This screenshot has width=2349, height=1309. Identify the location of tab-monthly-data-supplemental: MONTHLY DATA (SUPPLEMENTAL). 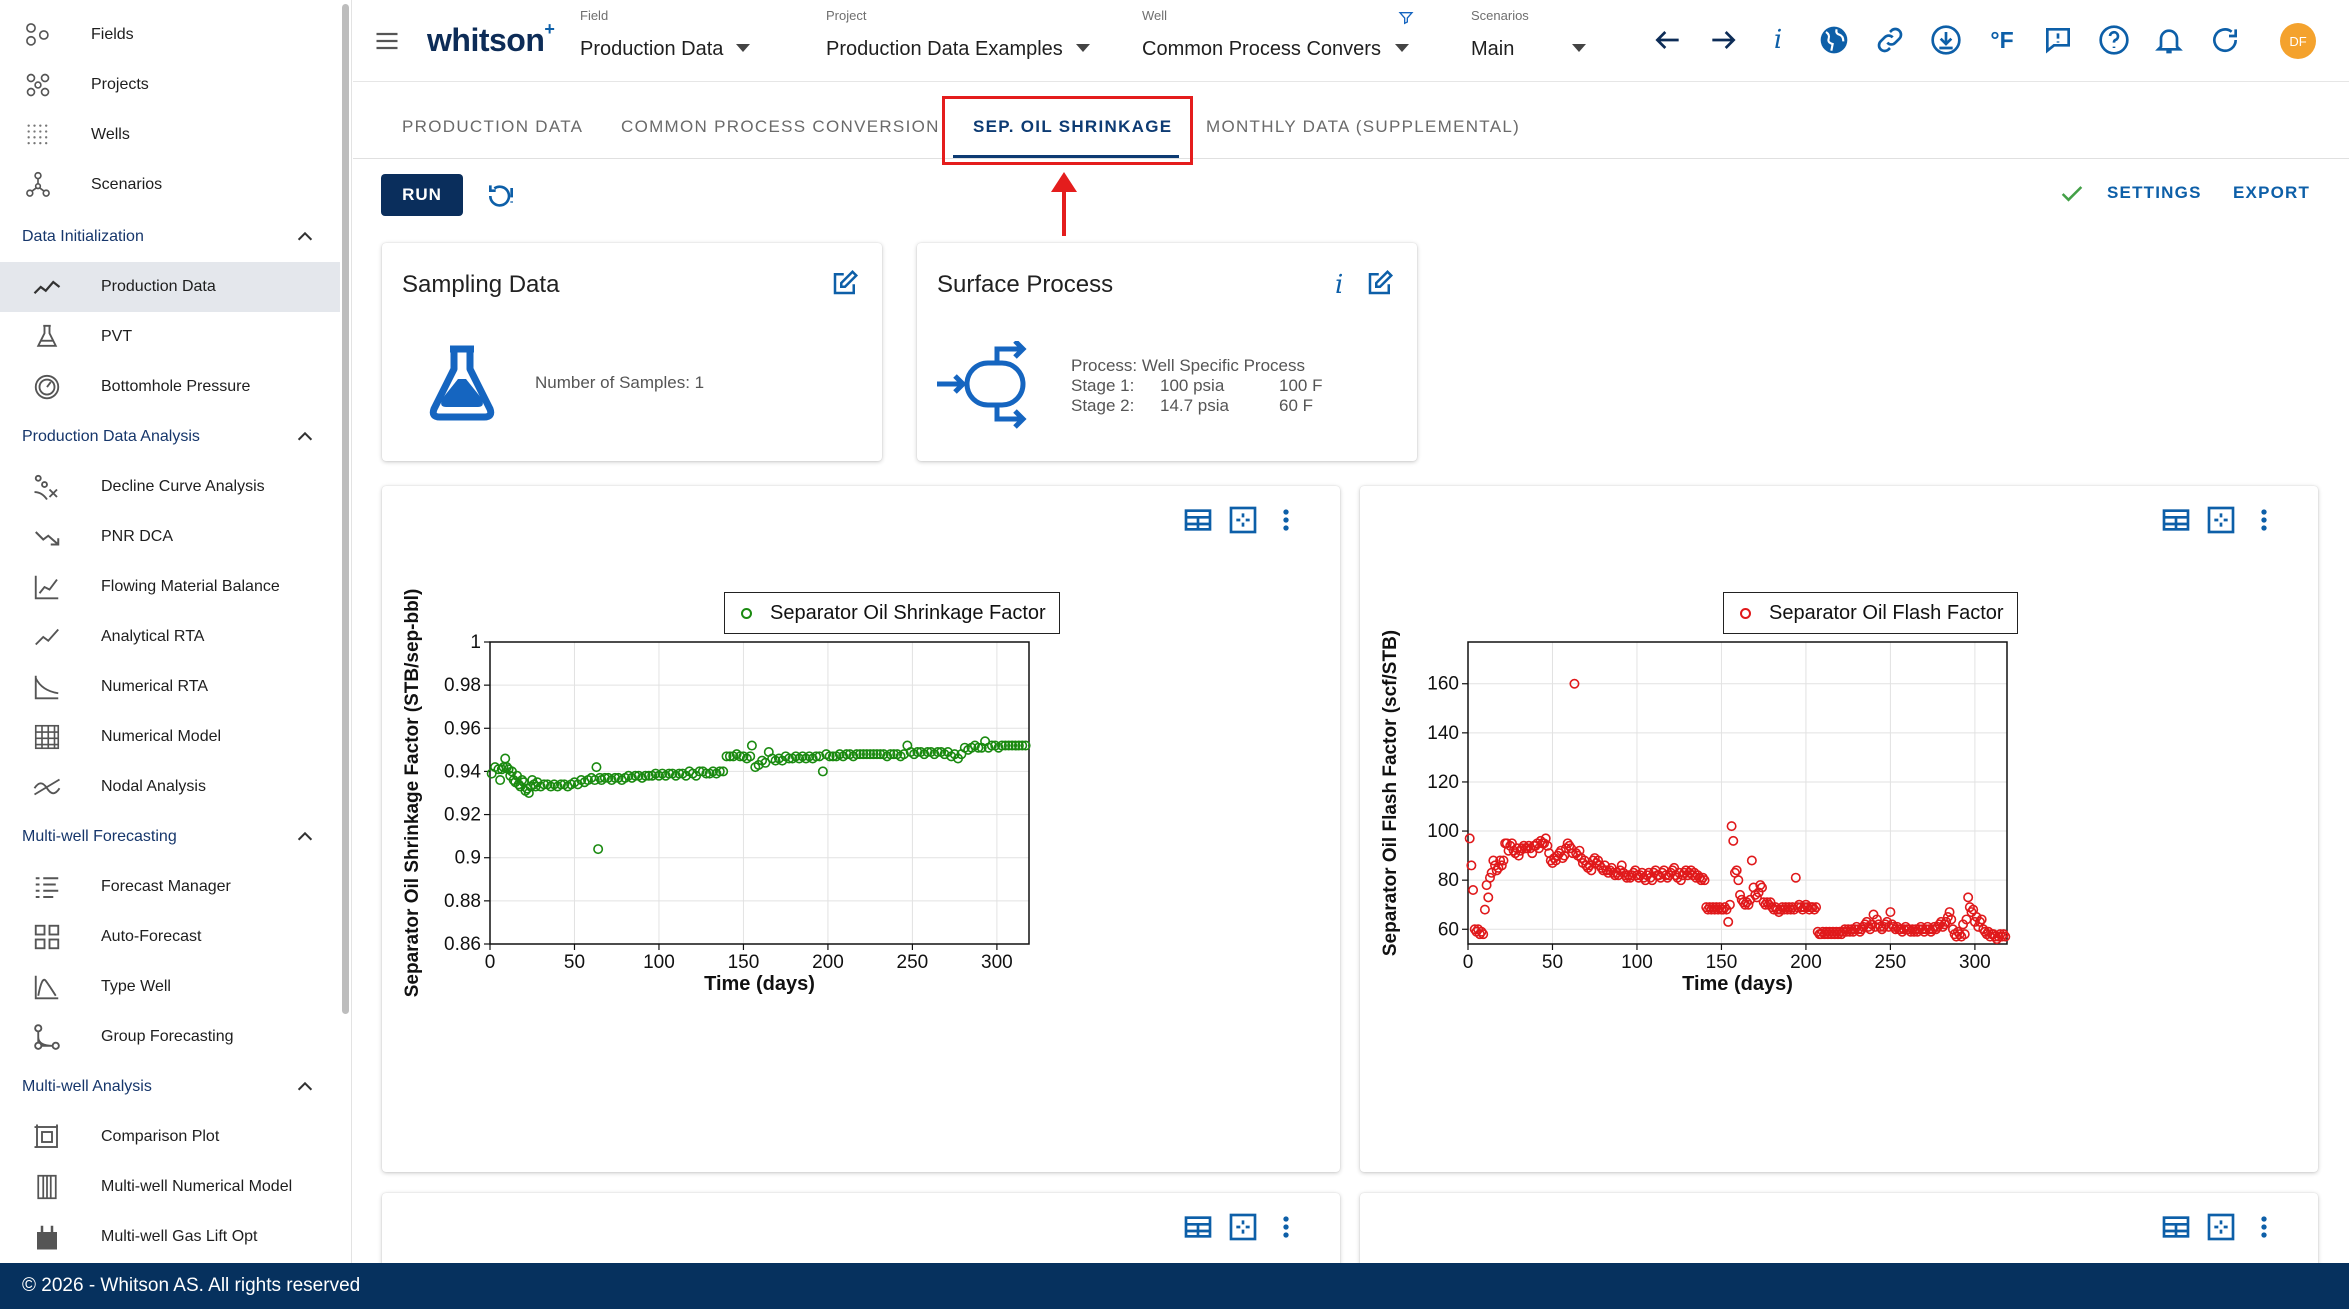
(1363, 126).